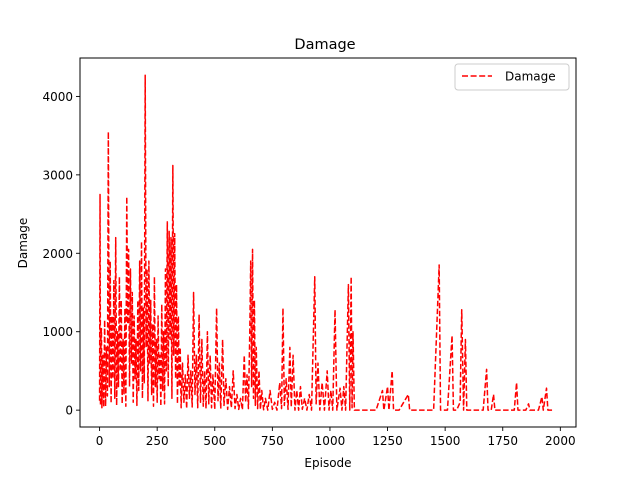  I want to click on y-tick-label: 1000, so click(57, 332).